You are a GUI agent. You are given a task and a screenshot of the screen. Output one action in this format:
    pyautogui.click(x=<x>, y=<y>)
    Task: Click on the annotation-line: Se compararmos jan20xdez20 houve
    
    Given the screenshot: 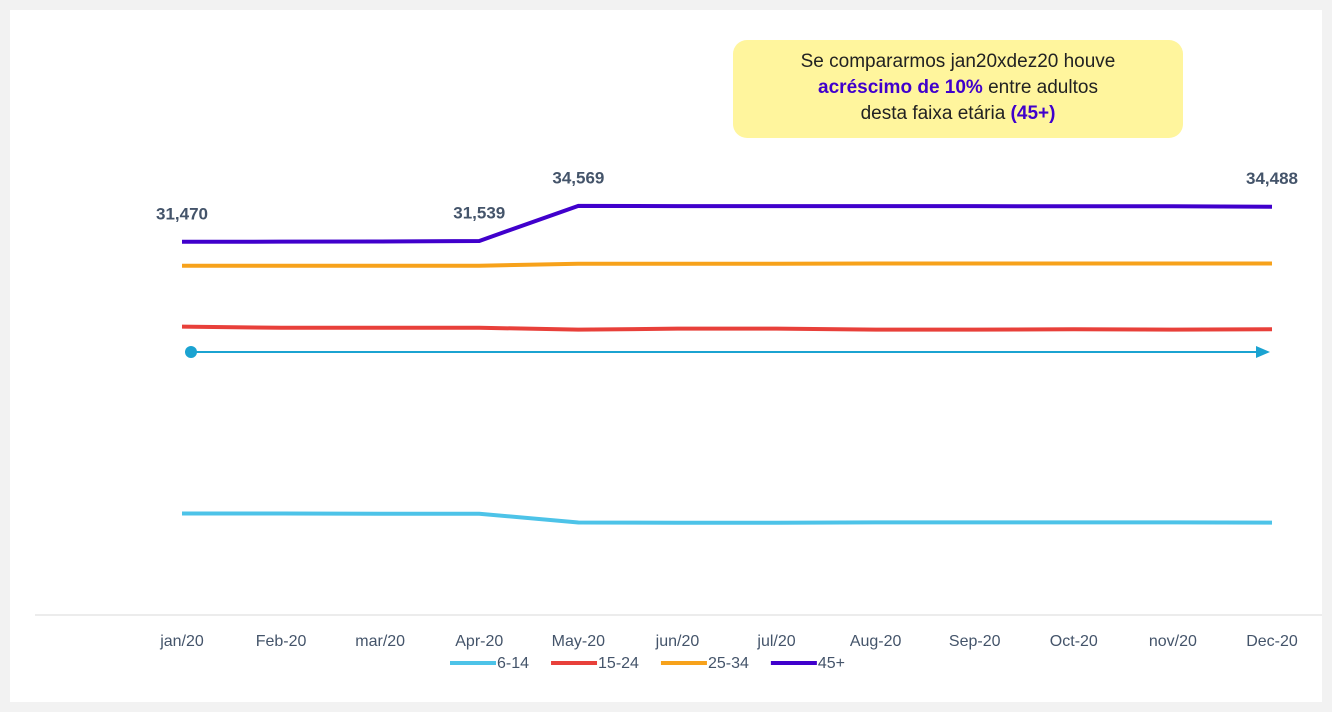 What is the action you would take?
    pyautogui.click(x=958, y=61)
    